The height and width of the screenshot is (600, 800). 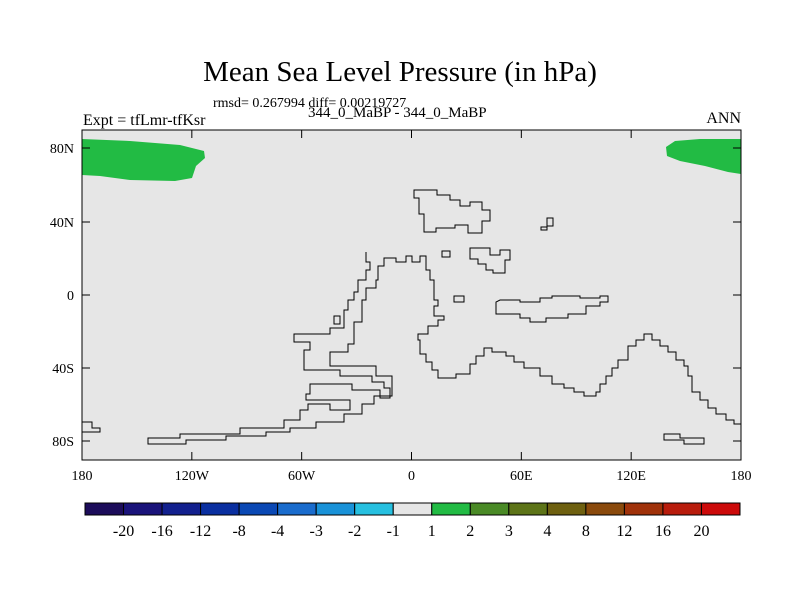 I want to click on x-tick-label: 120W, so click(x=192, y=476).